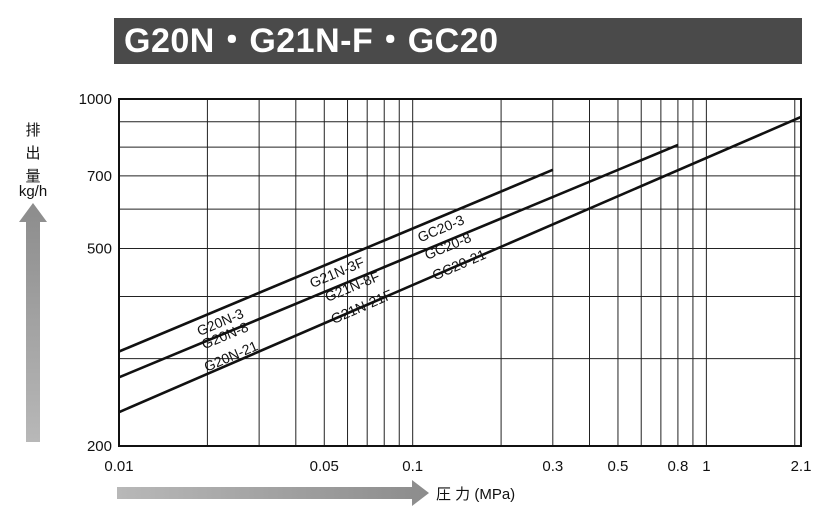 The height and width of the screenshot is (508, 818). Describe the element at coordinates (95, 99) in the screenshot. I see `y-tick-label-3: 1000` at that location.